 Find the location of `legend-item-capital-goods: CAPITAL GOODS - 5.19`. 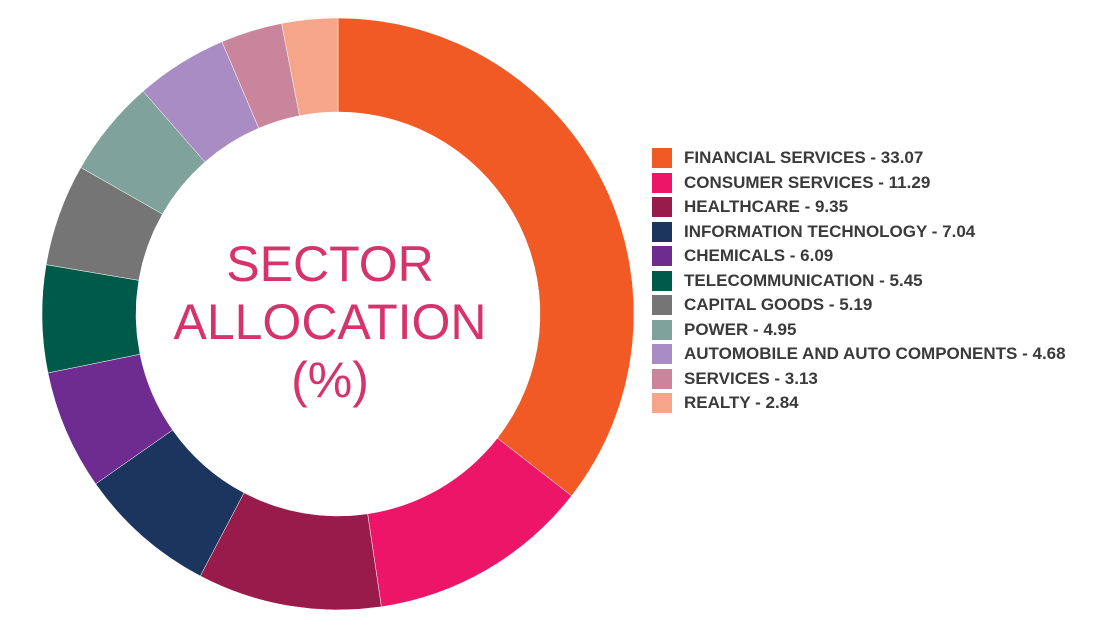

legend-item-capital-goods: CAPITAL GOODS - 5.19 is located at coordinates (872, 305).